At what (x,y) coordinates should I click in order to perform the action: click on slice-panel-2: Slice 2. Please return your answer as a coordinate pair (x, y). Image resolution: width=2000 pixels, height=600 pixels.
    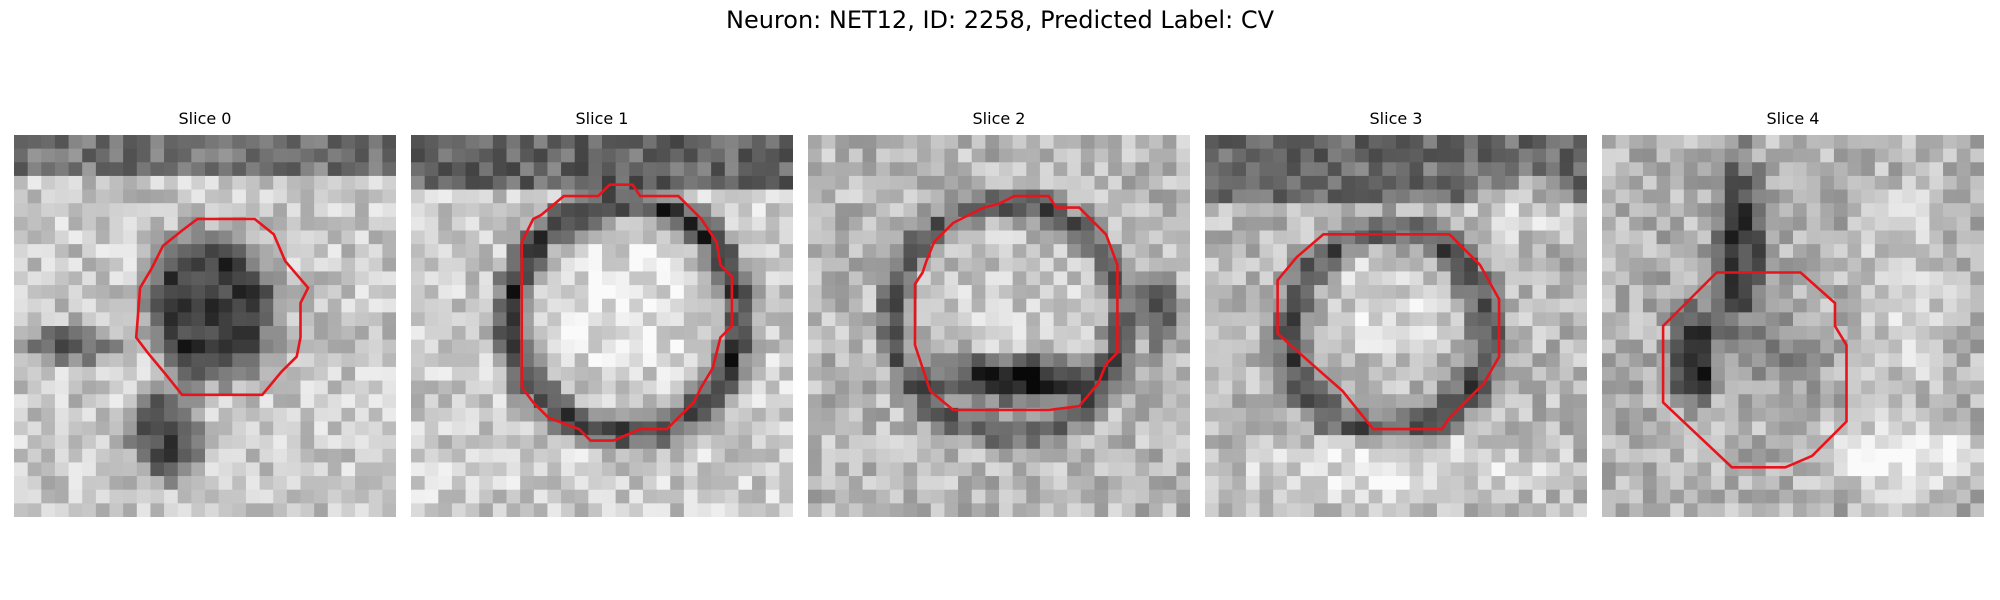
    Looking at the image, I should click on (999, 311).